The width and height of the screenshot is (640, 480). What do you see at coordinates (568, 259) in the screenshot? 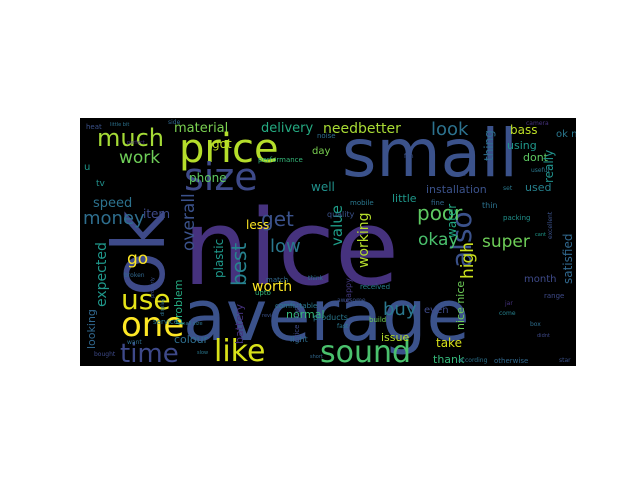
I see `cloud-word: satisfied` at bounding box center [568, 259].